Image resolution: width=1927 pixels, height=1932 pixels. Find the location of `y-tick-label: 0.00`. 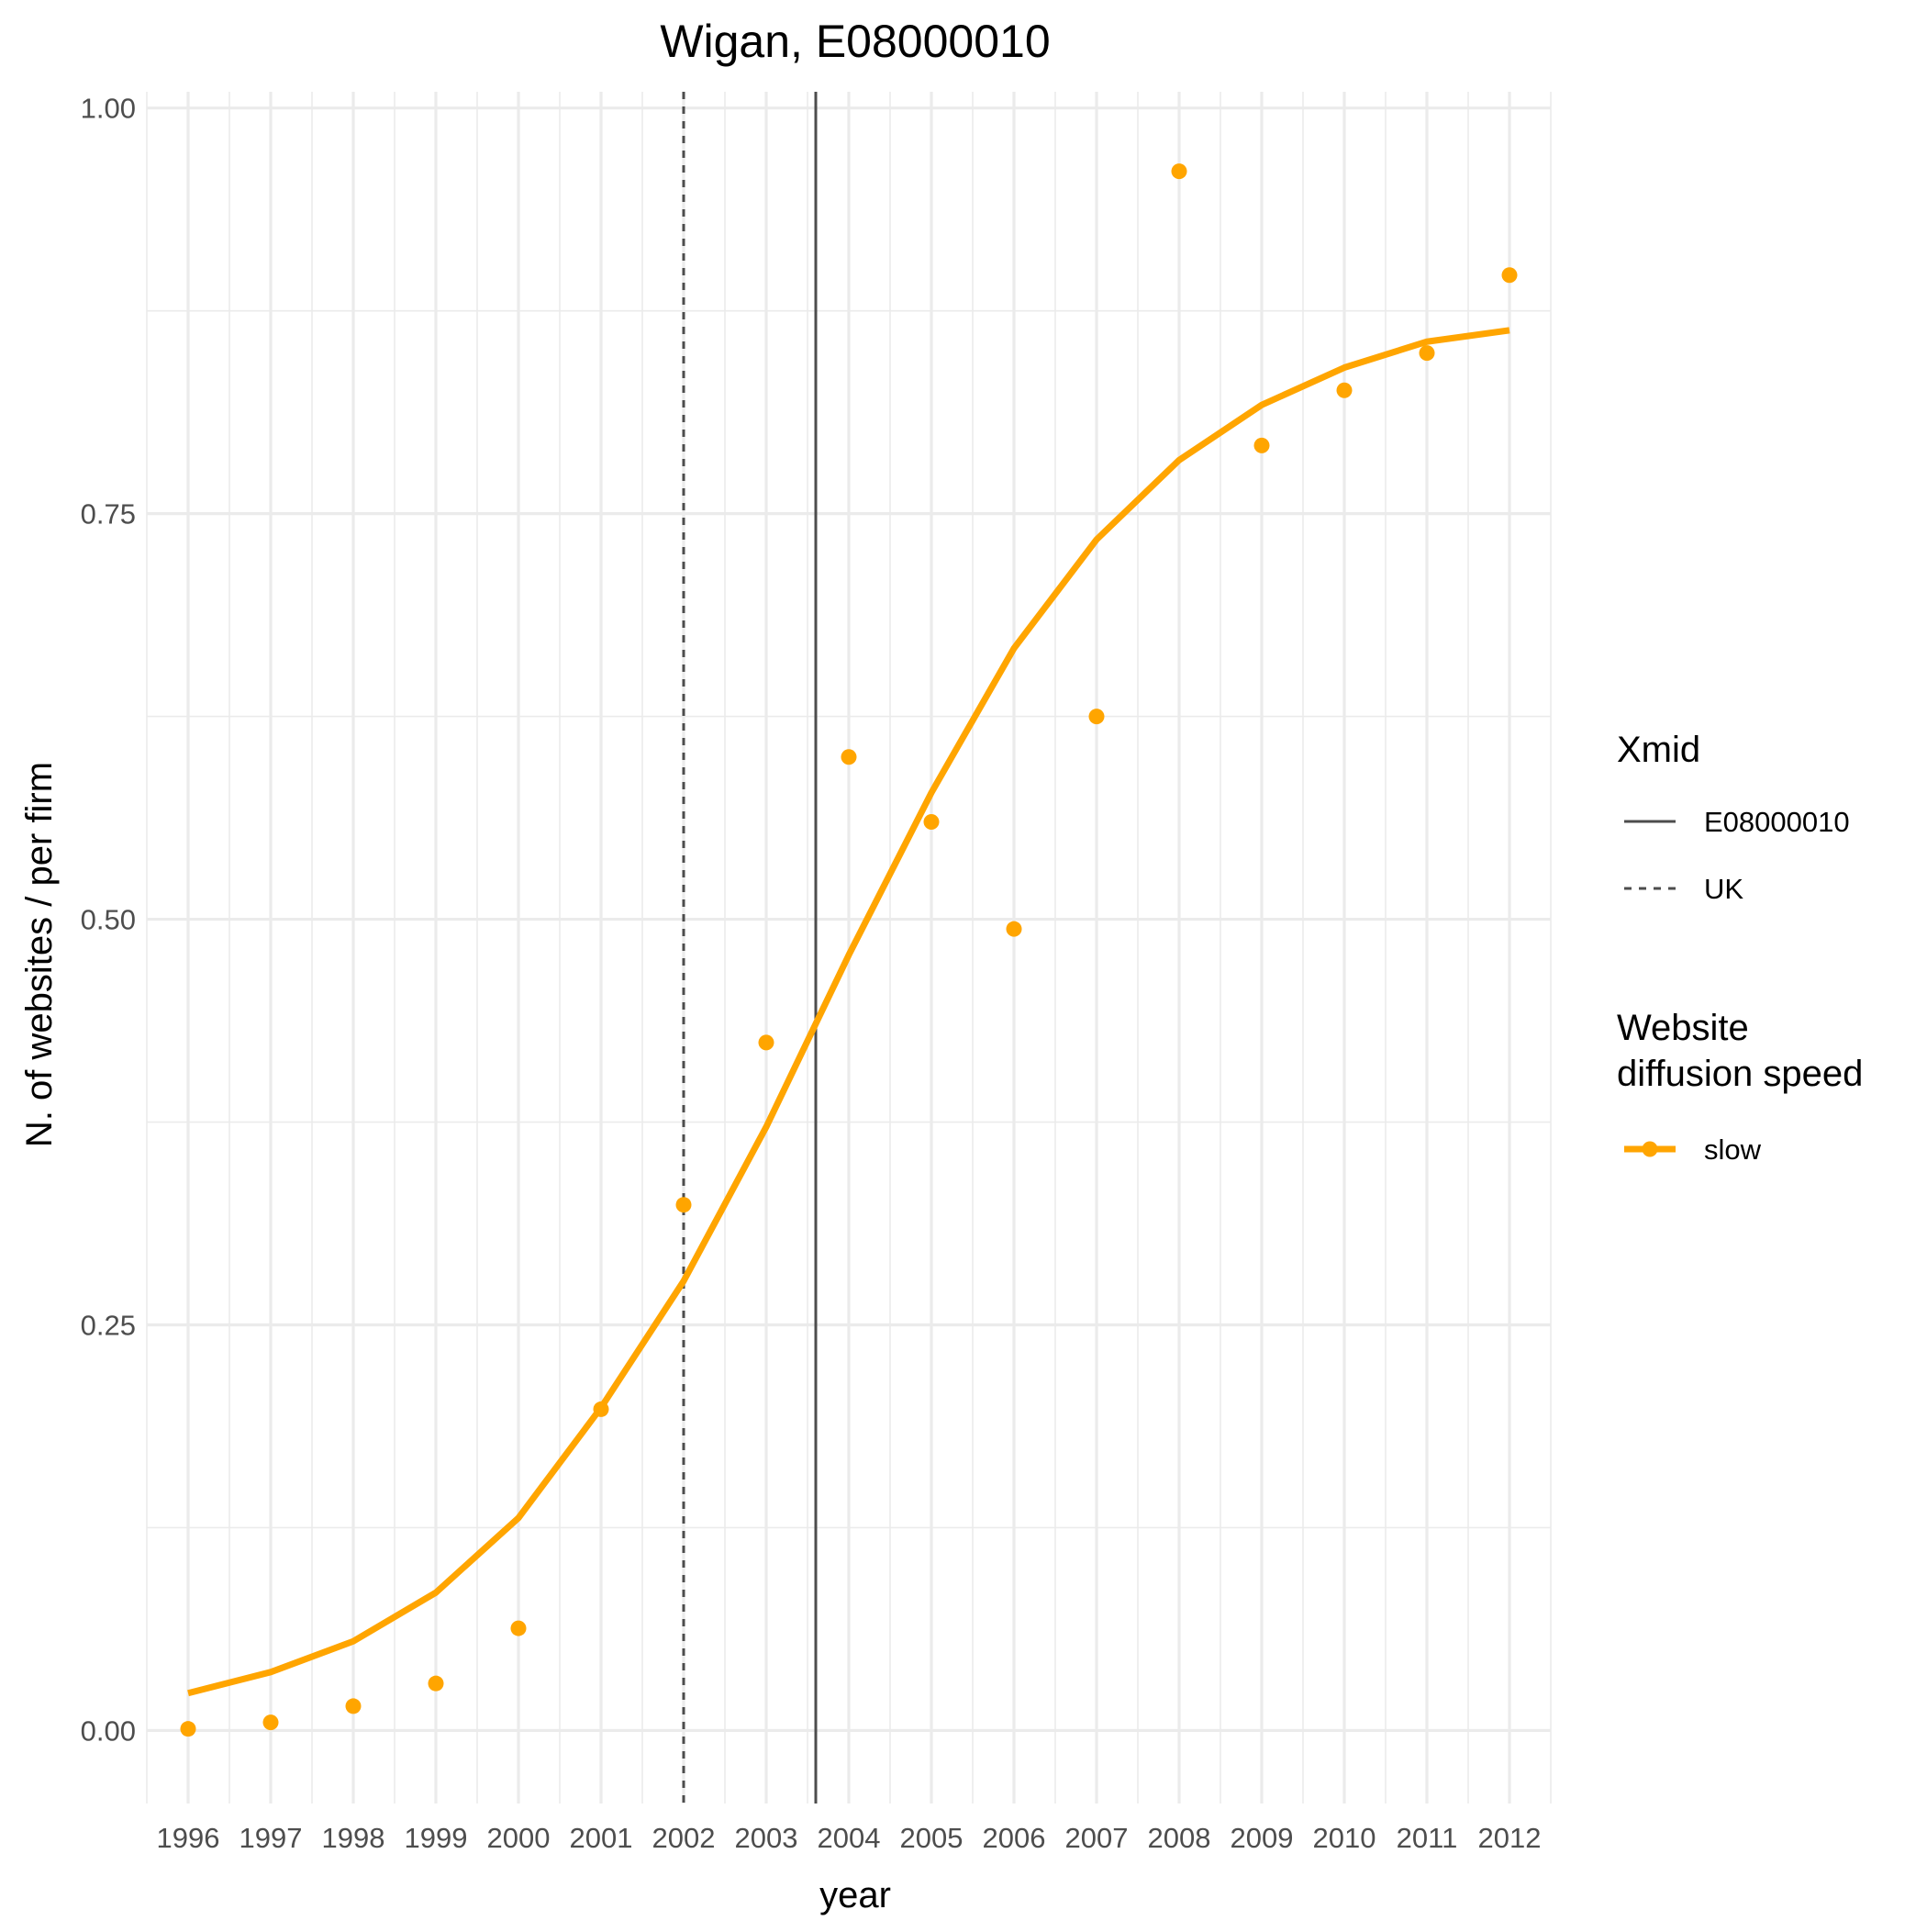

y-tick-label: 0.00 is located at coordinates (108, 1730).